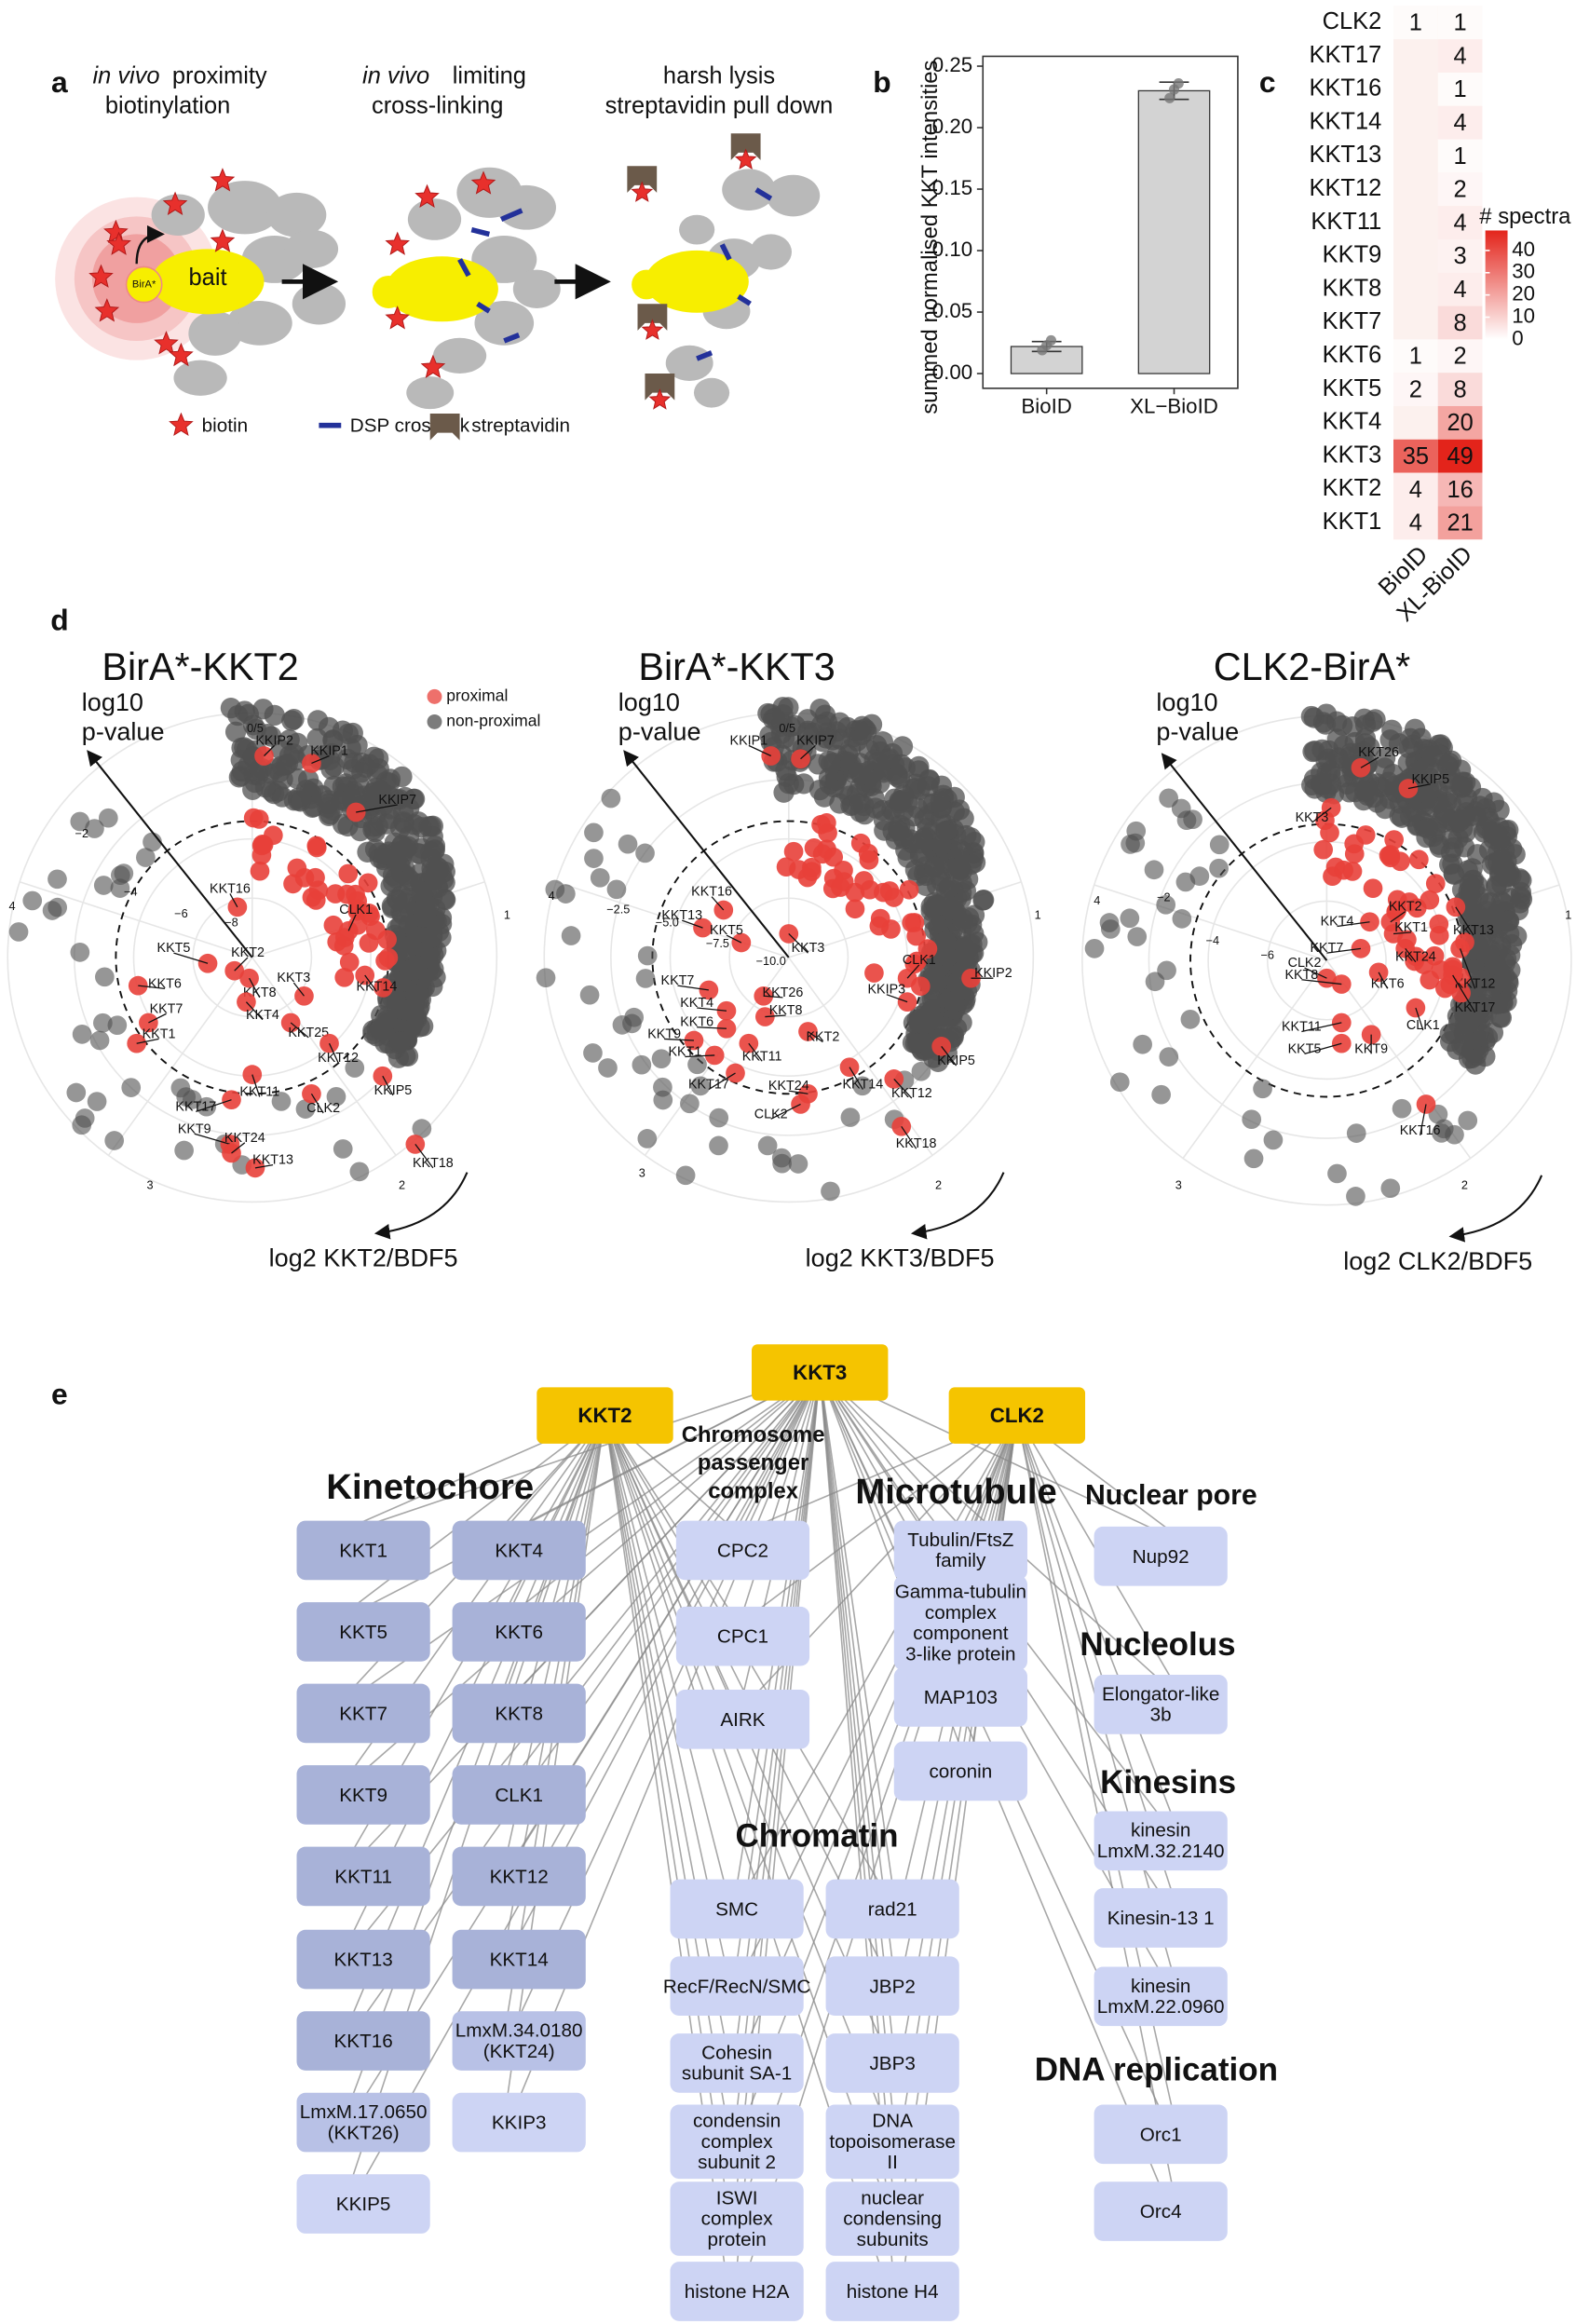 The width and height of the screenshot is (1576, 2324). Describe the element at coordinates (225, 426) in the screenshot. I see `legend-label: biotin` at that location.